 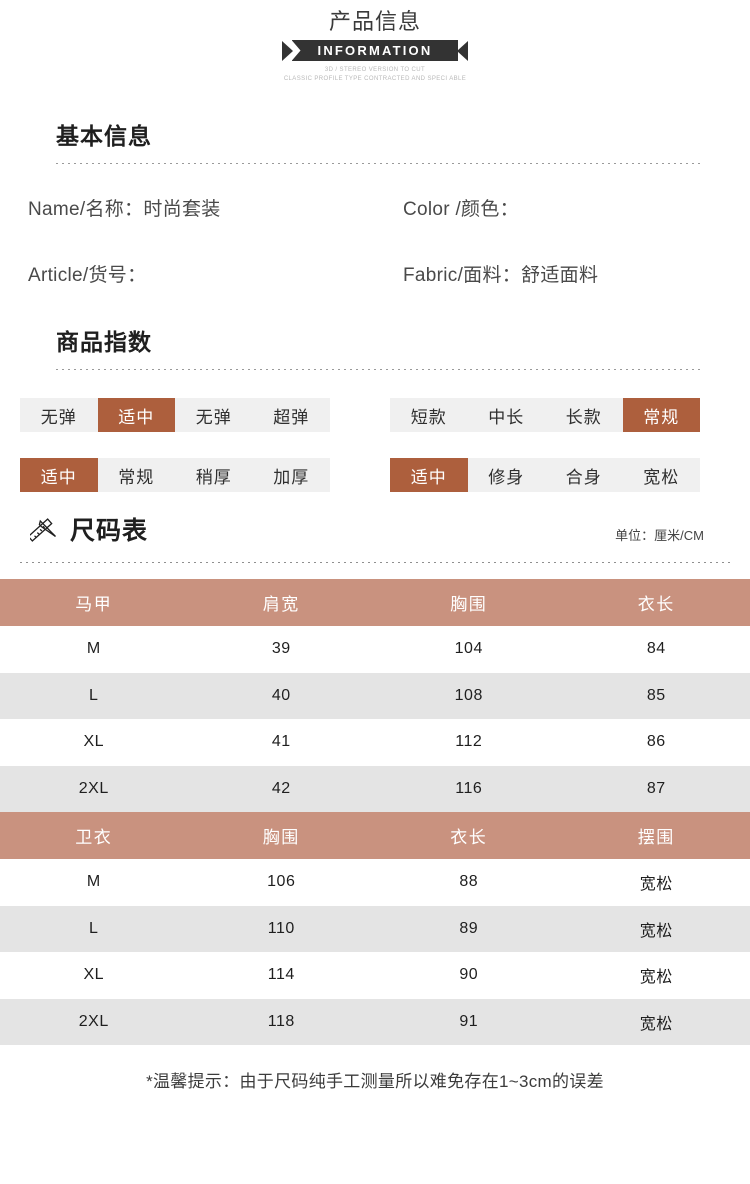 What do you see at coordinates (365, 531) in the screenshot?
I see `size-chart-header: 尺码表 单位：厘米/CM` at bounding box center [365, 531].